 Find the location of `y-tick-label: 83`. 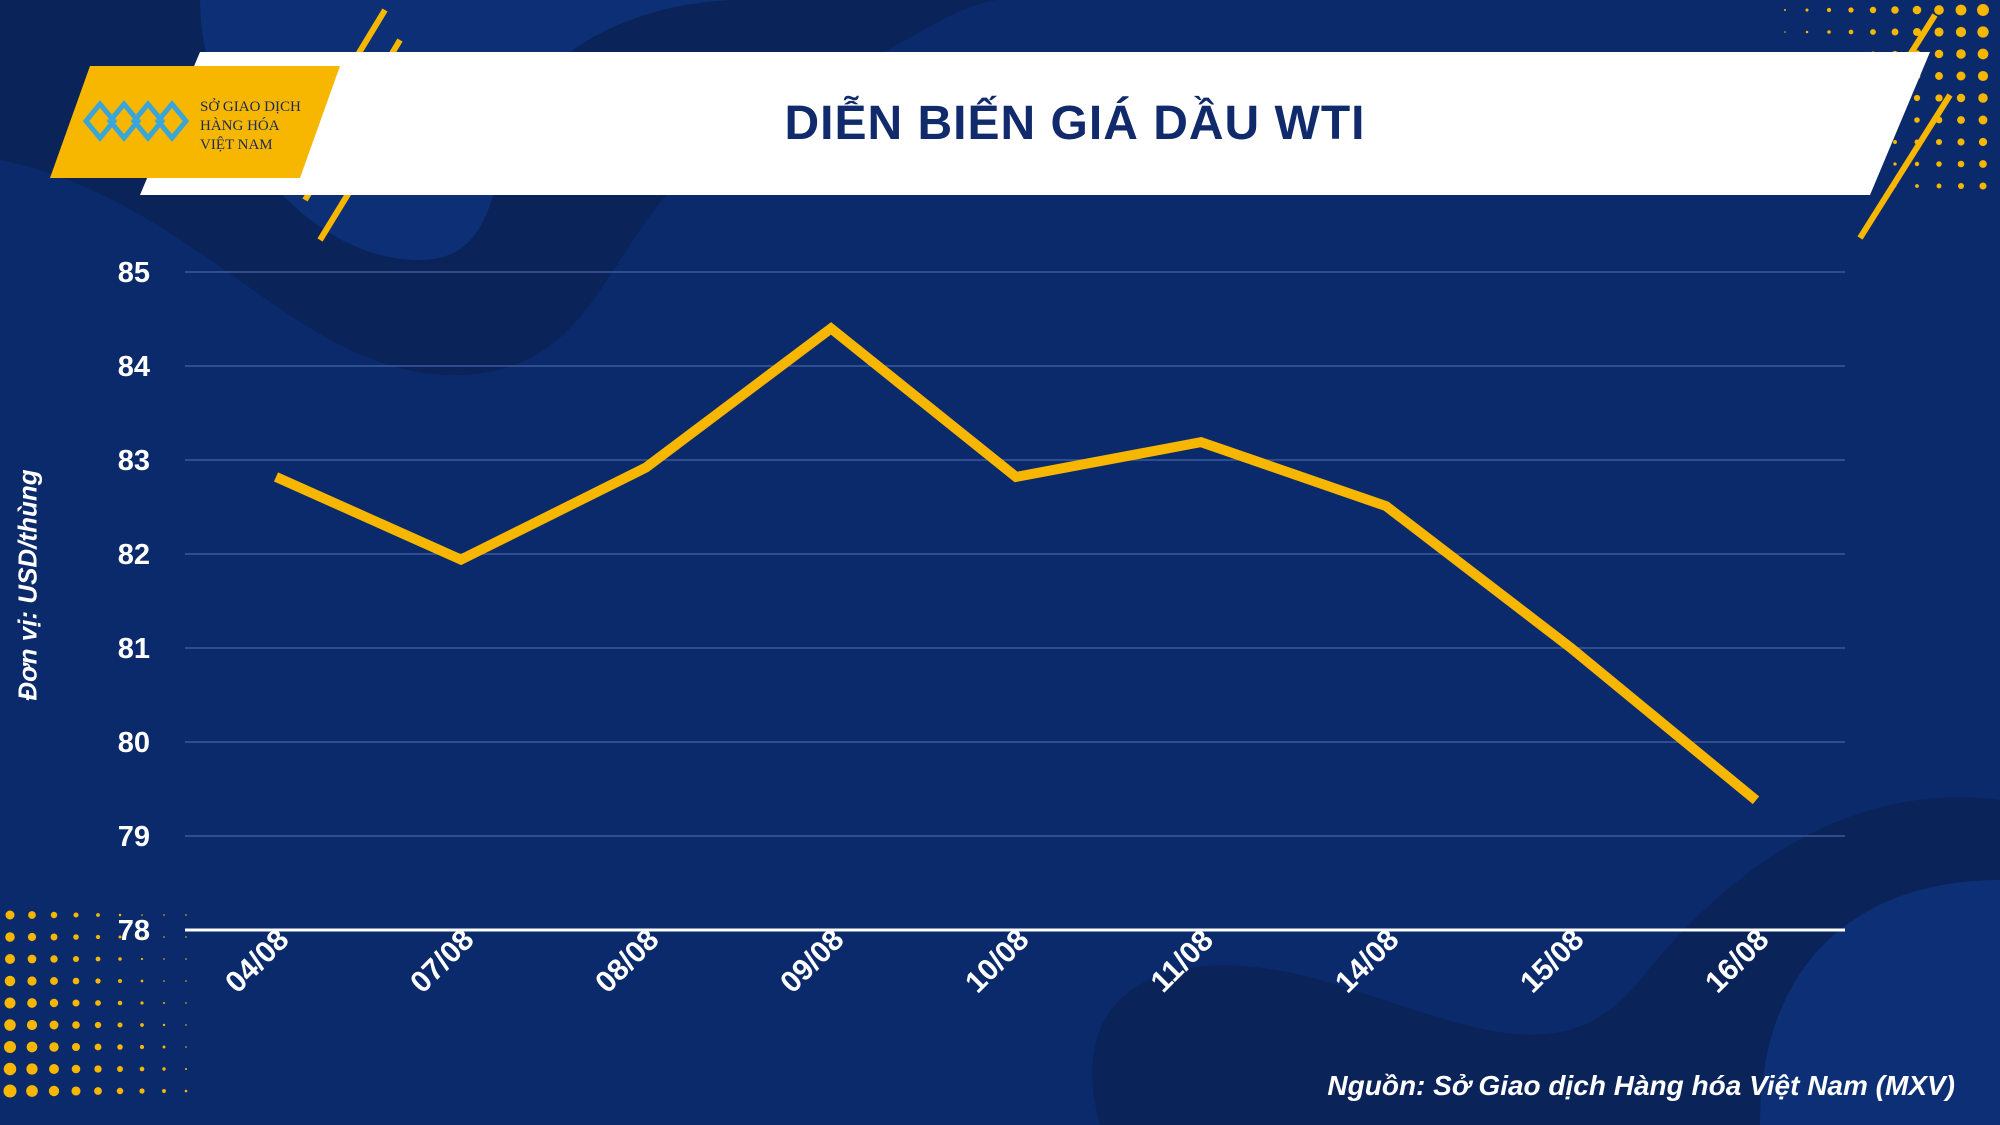

y-tick-label: 83 is located at coordinates (134, 461).